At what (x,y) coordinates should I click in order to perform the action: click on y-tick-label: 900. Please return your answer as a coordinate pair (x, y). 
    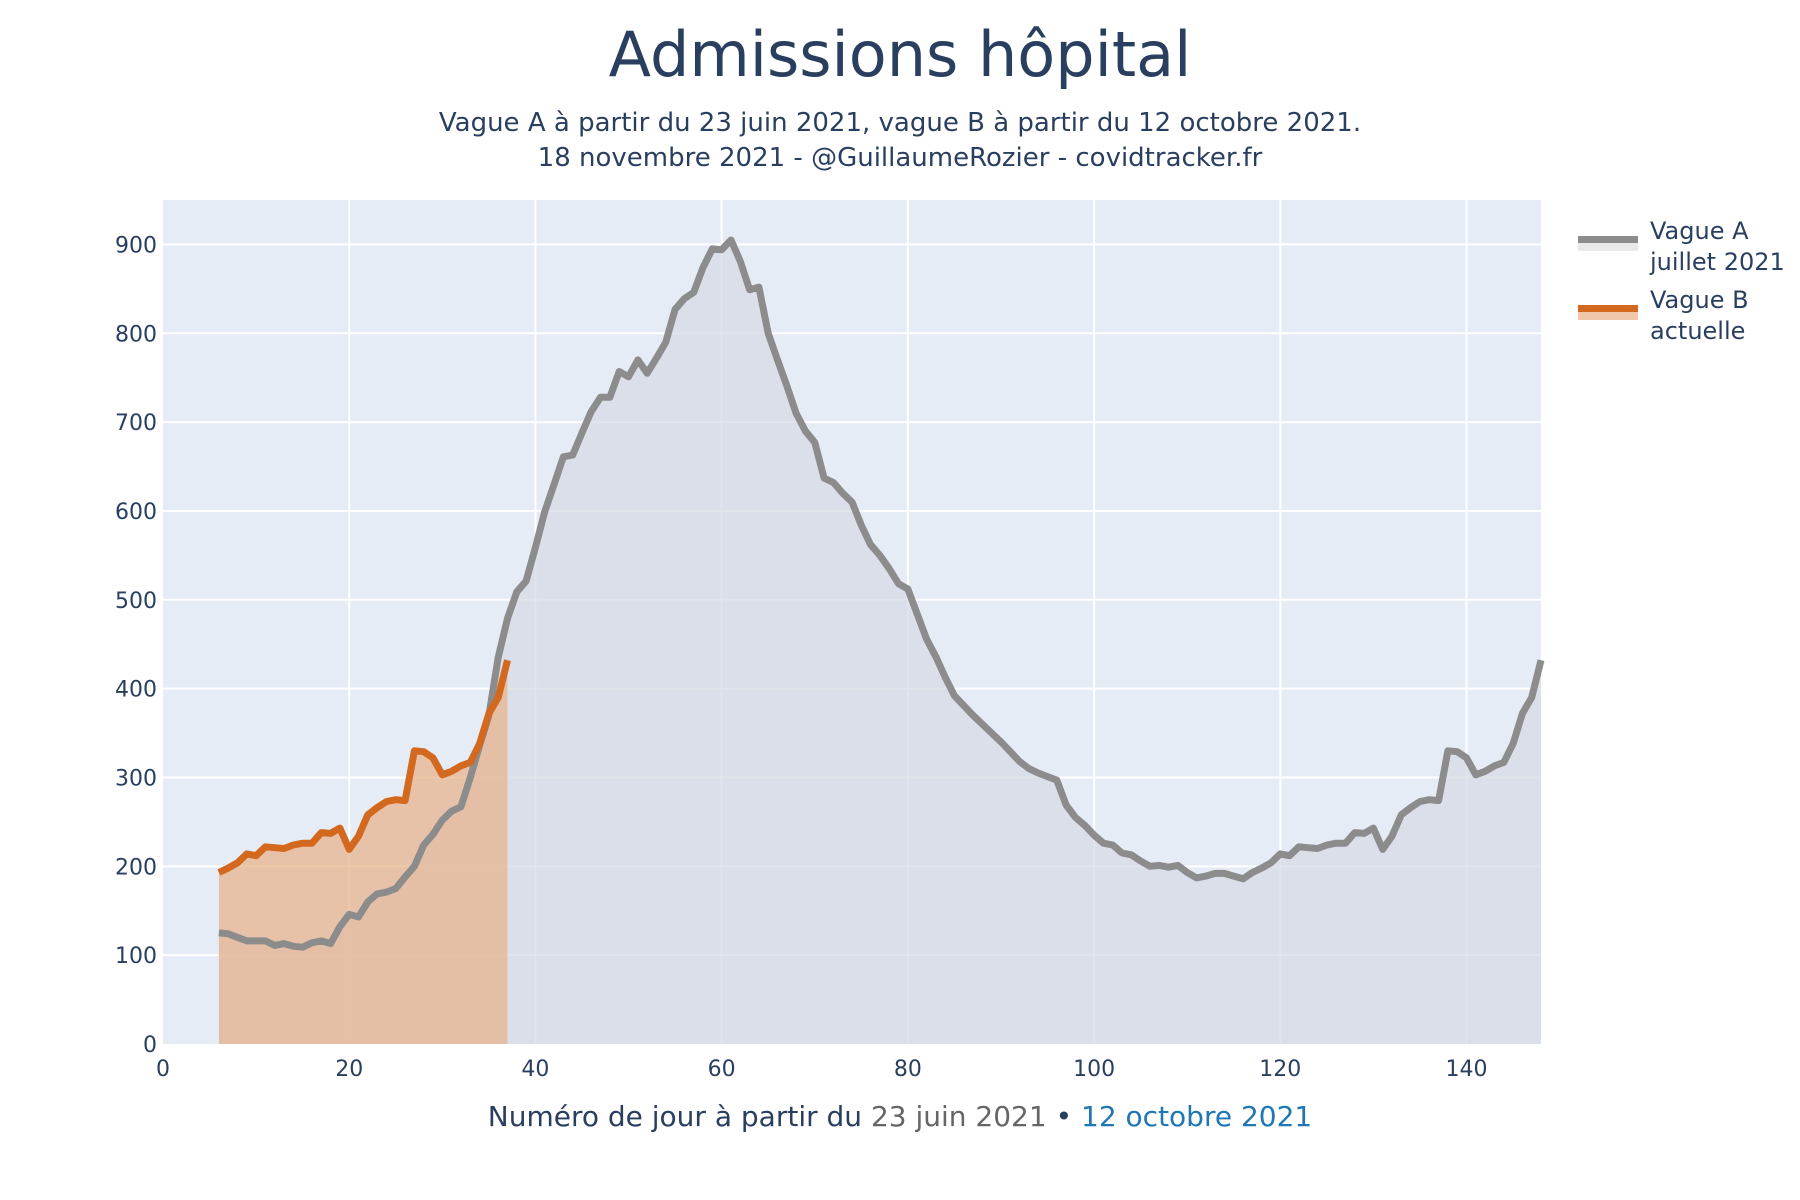
    Looking at the image, I should click on (136, 245).